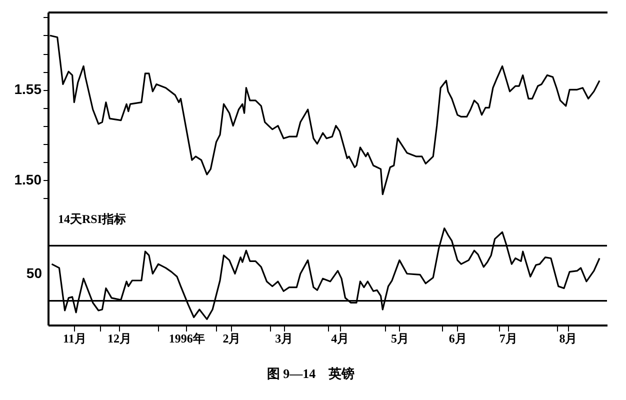 This screenshot has width=626, height=400. What do you see at coordinates (457, 339) in the screenshot?
I see `x-tick-label: 6月` at bounding box center [457, 339].